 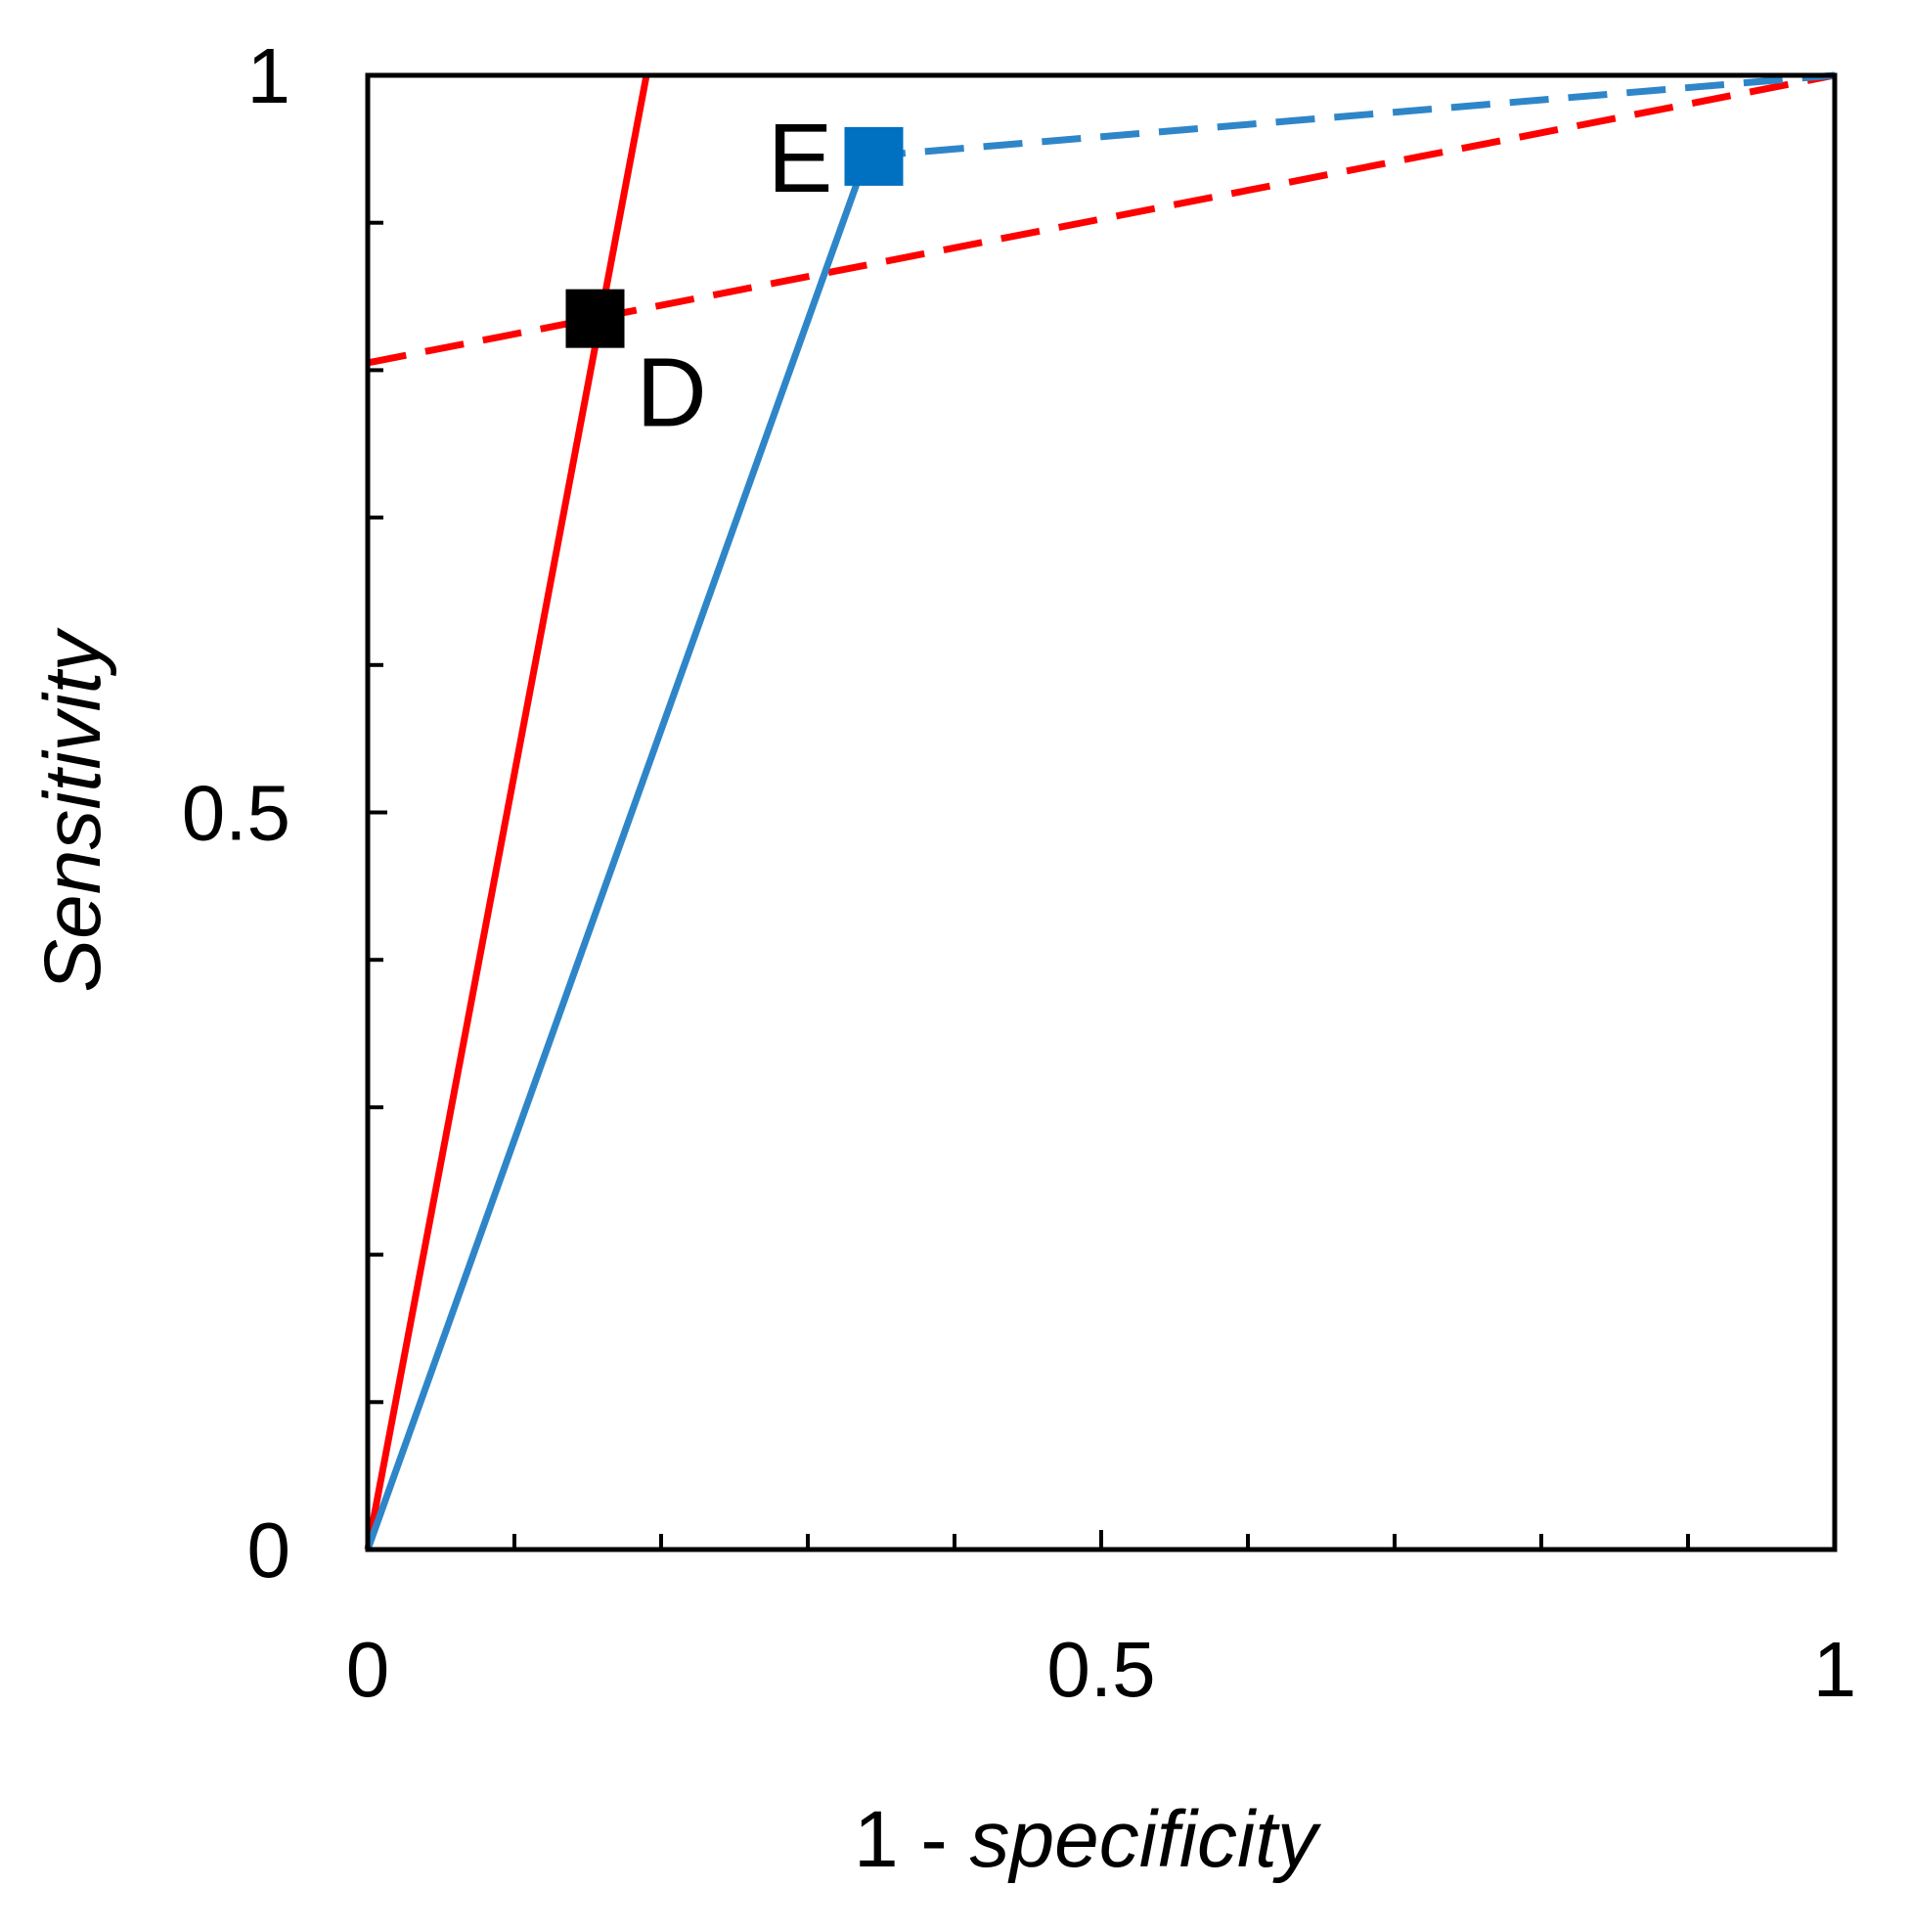 I want to click on data-points: DE, so click(x=734, y=276).